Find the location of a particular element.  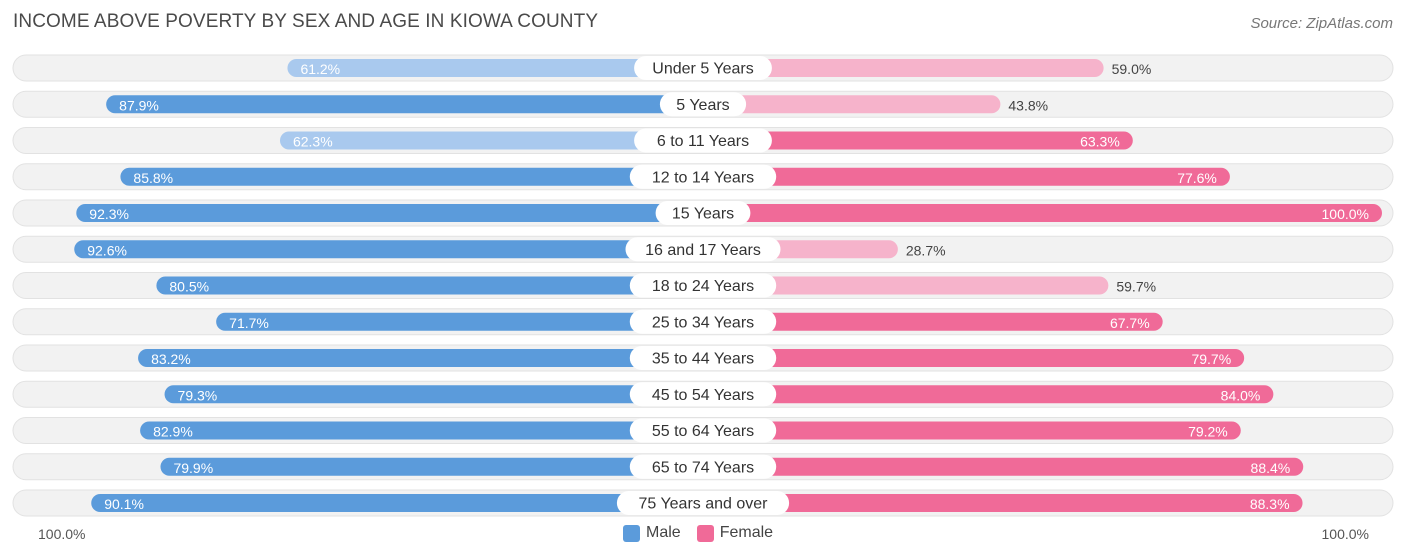

female-value-label: 84.0% is located at coordinates (1241, 395).